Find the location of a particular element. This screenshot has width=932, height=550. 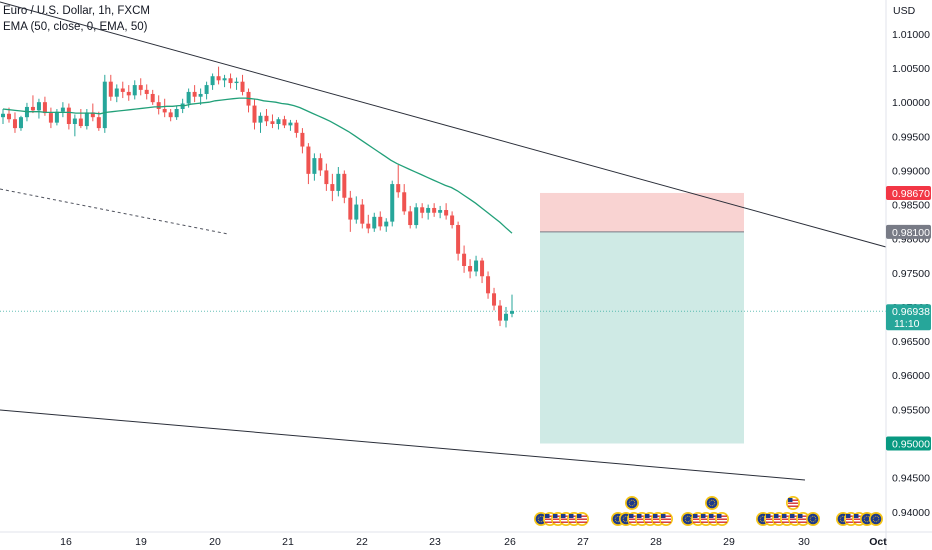

take-profit-zone is located at coordinates (642, 337).